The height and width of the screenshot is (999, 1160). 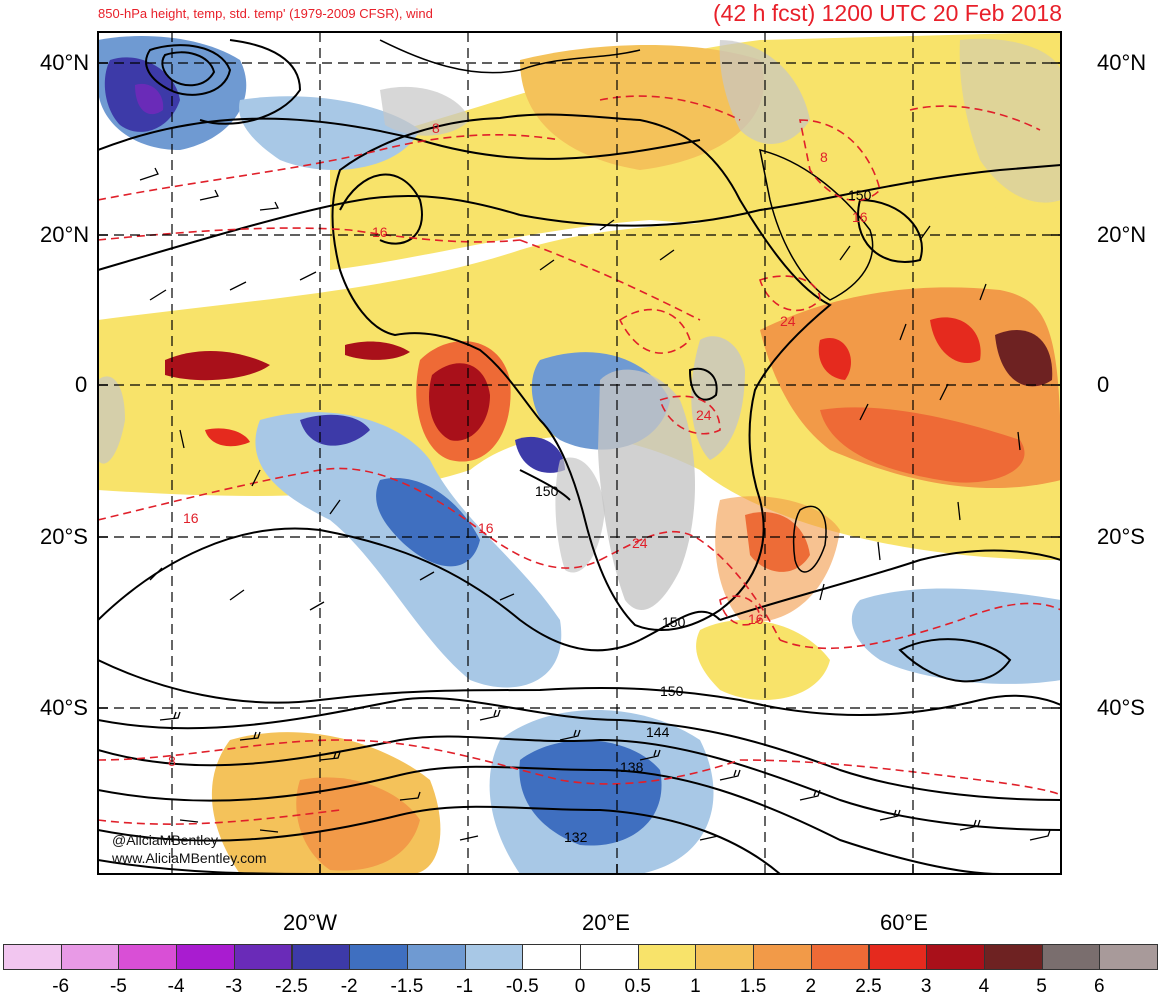 I want to click on colorbar-label: 6, so click(x=1099, y=986).